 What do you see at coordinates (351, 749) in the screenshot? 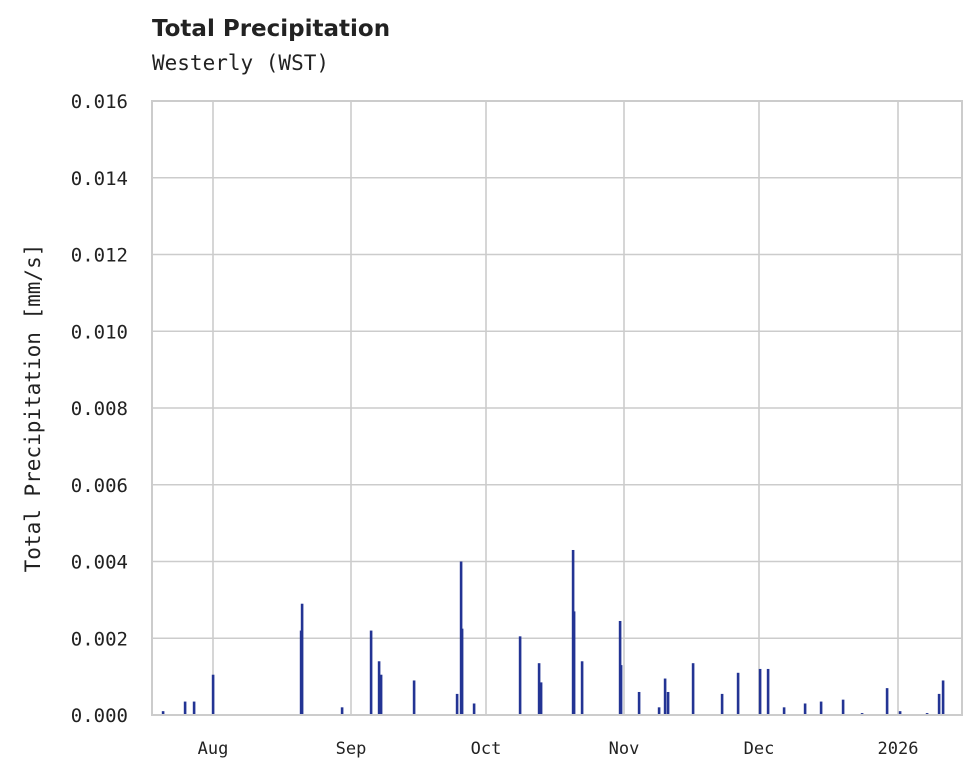
I see `x-tick-label: Sep` at bounding box center [351, 749].